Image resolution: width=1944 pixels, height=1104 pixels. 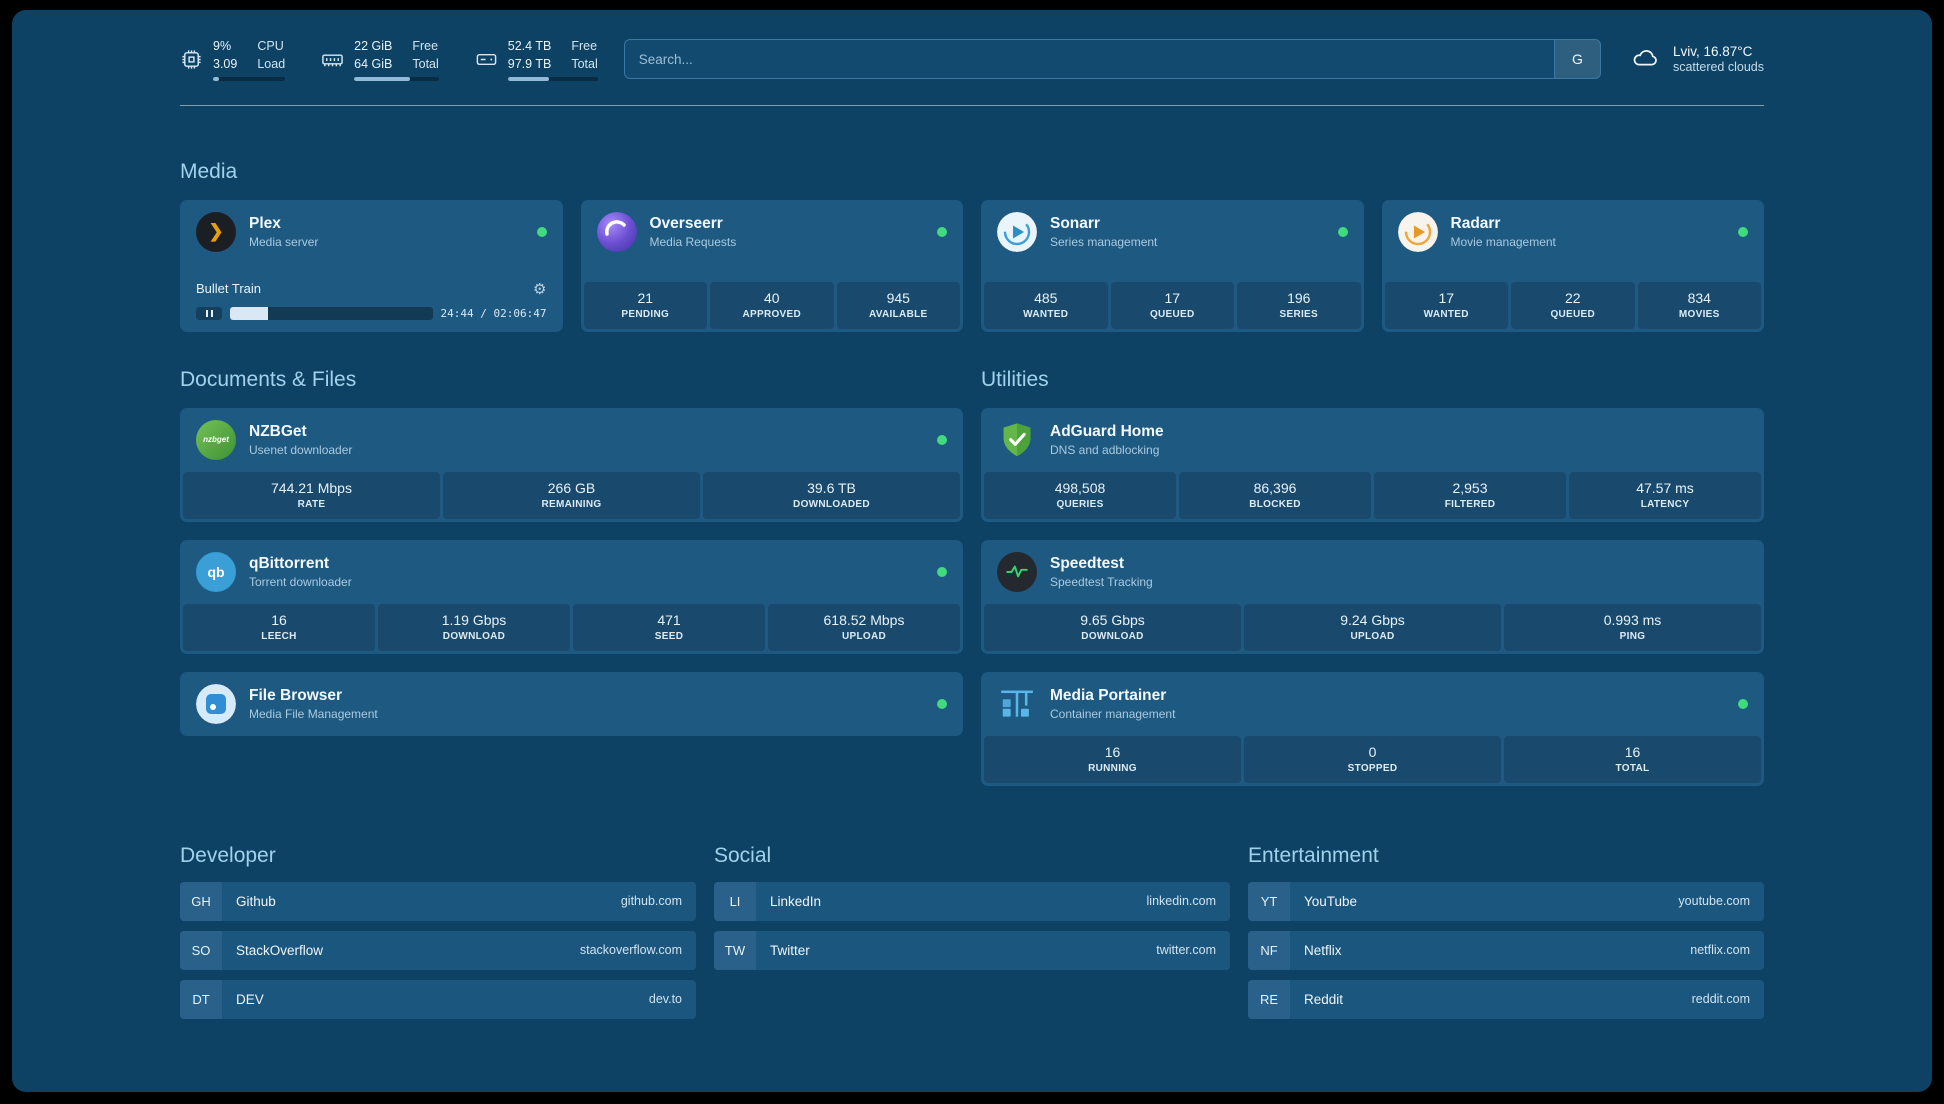 What do you see at coordinates (1576, 59) in the screenshot?
I see `search-provider-button: G` at bounding box center [1576, 59].